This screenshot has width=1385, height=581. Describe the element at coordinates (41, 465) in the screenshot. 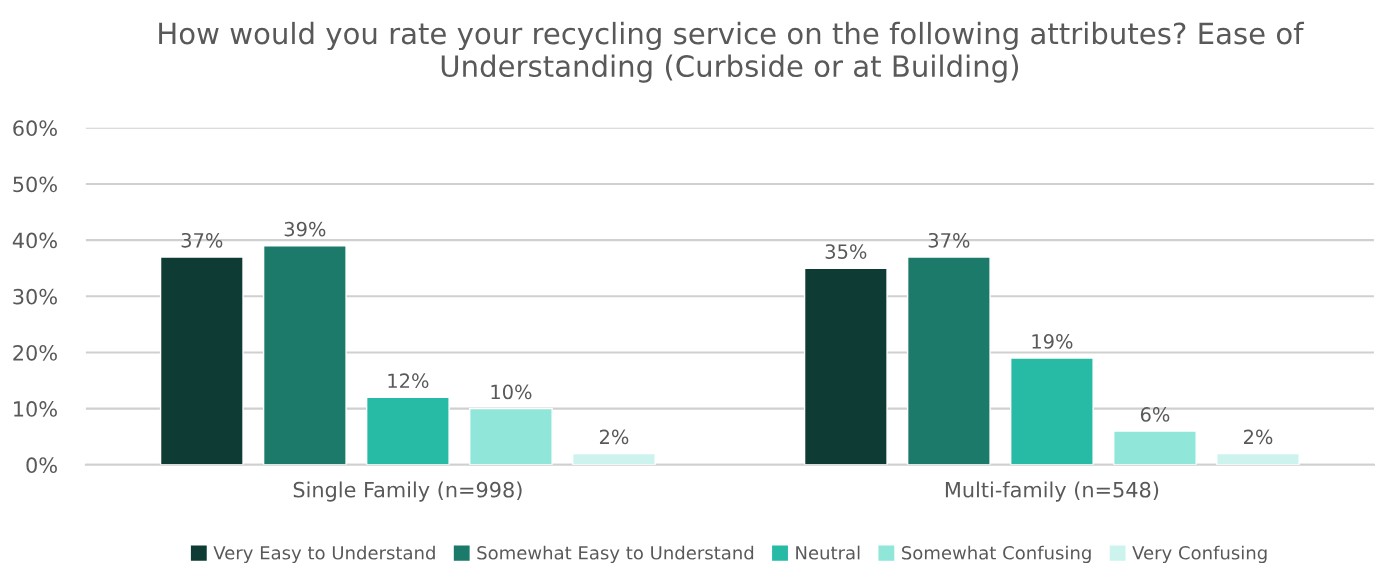

I see `y-tick-label: 0%` at that location.